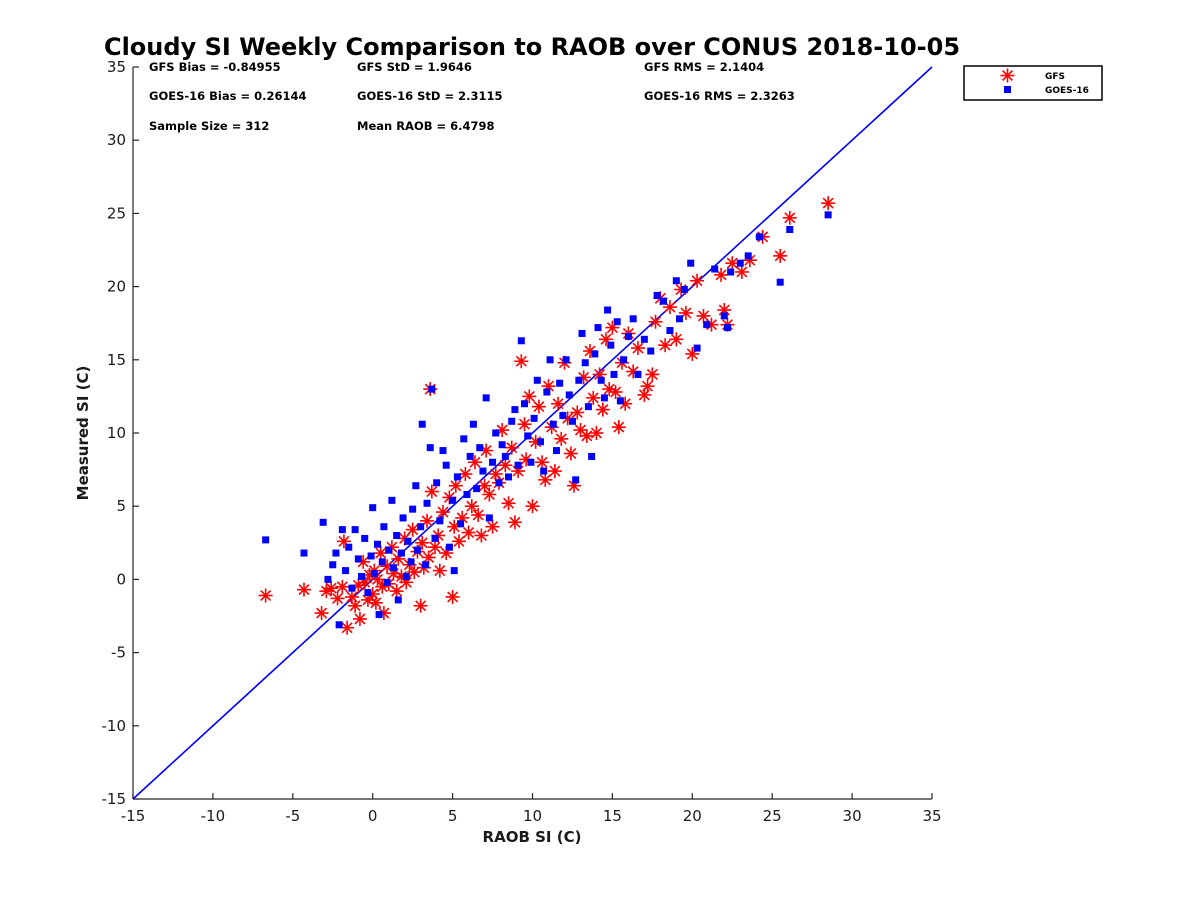  What do you see at coordinates (1007, 75) in the screenshot?
I see `legend-gfs-marker` at bounding box center [1007, 75].